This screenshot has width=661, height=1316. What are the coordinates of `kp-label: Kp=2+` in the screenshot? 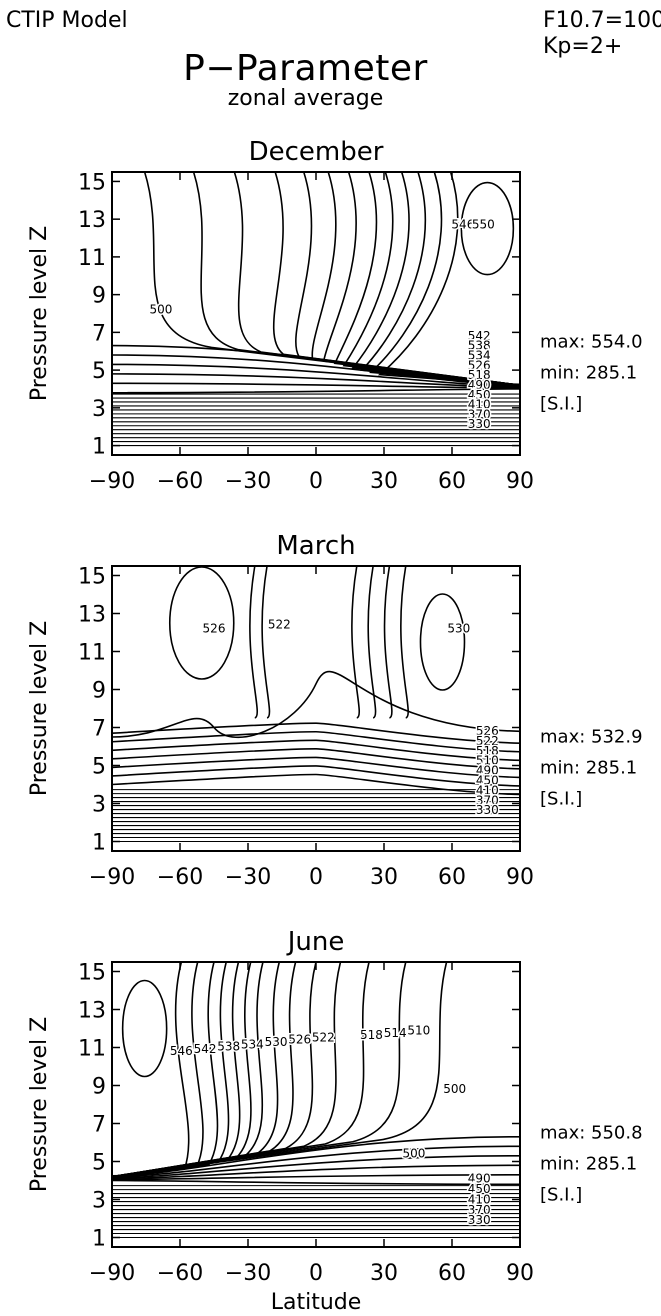 It's located at (583, 46).